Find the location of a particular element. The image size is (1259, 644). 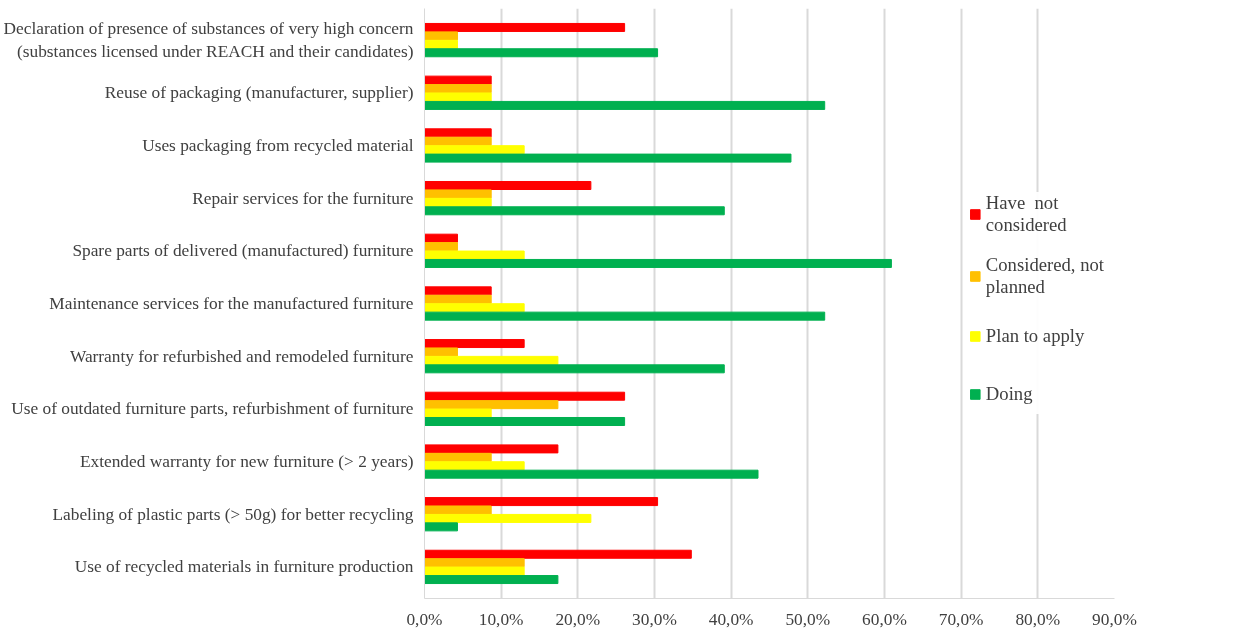

x-tick-label: 70,0% is located at coordinates (961, 619).